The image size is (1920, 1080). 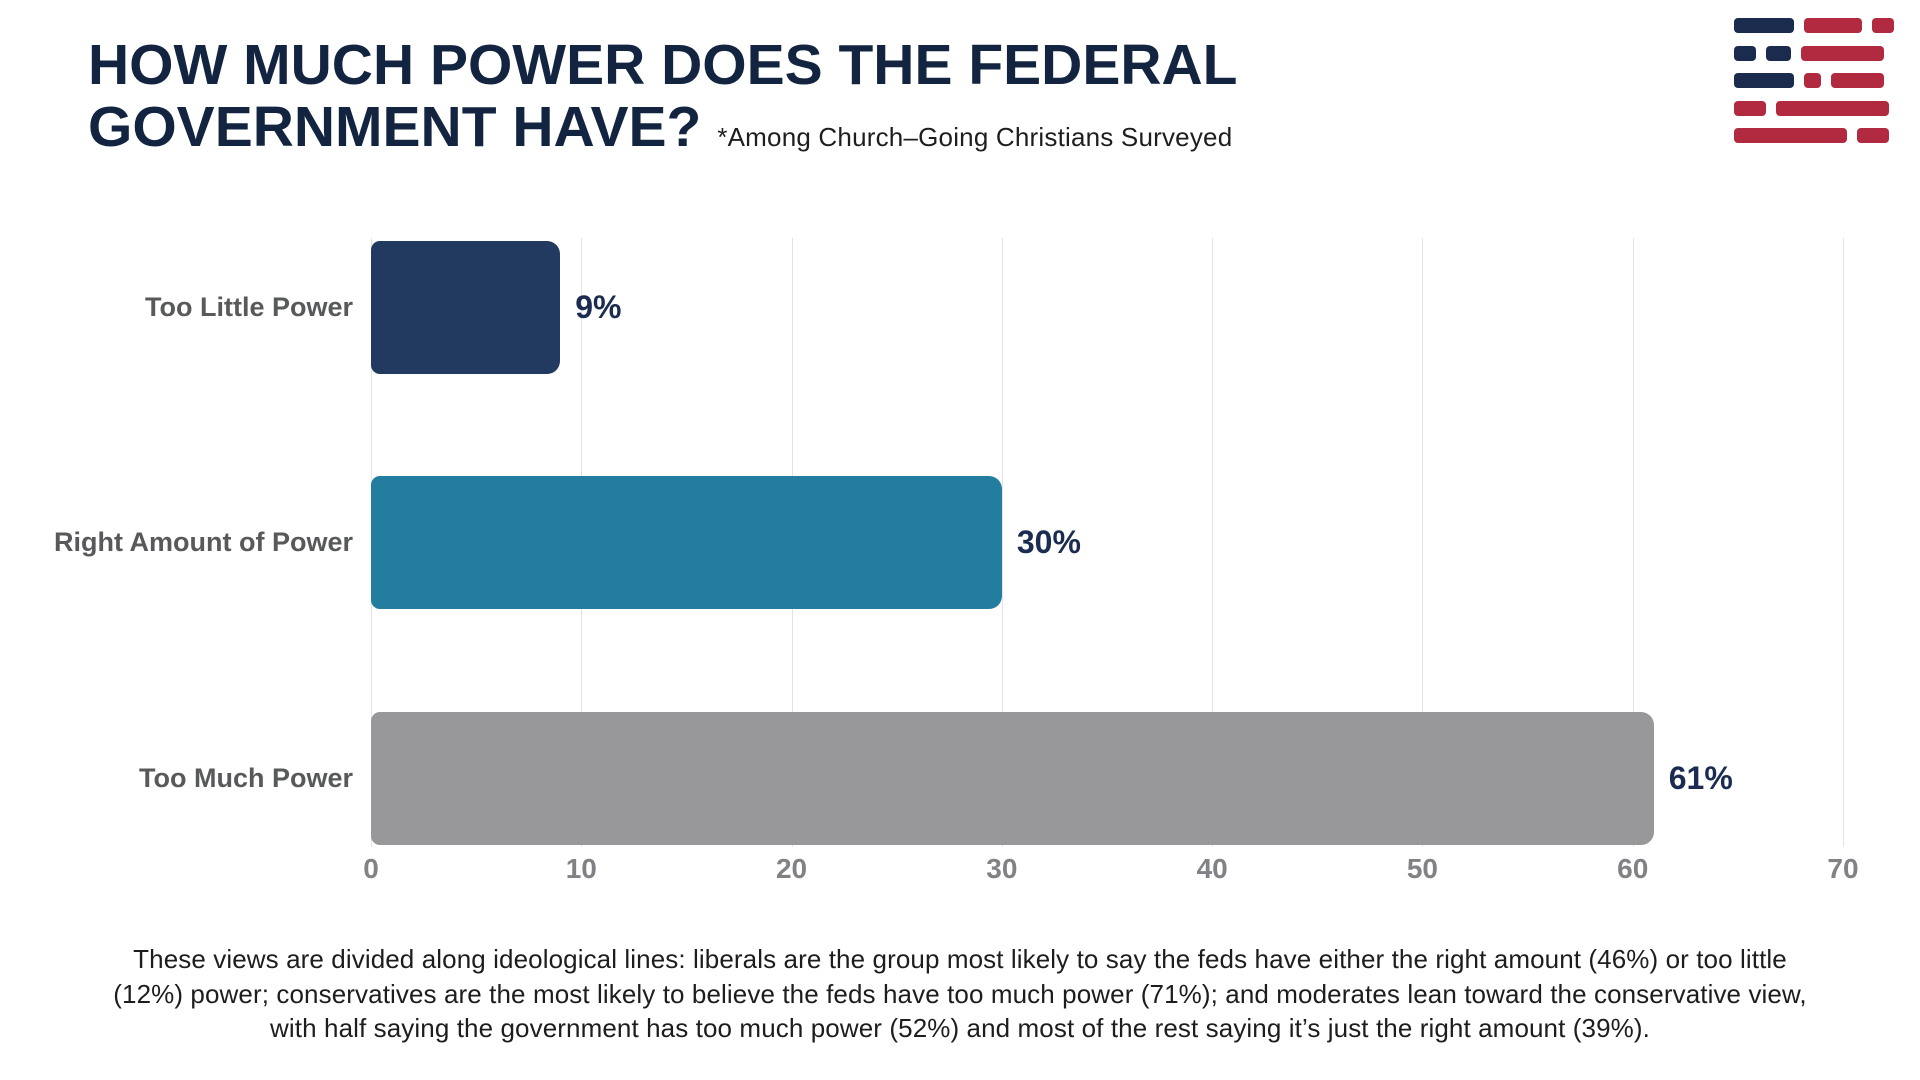 What do you see at coordinates (1700, 778) in the screenshot?
I see `value-label: 61%` at bounding box center [1700, 778].